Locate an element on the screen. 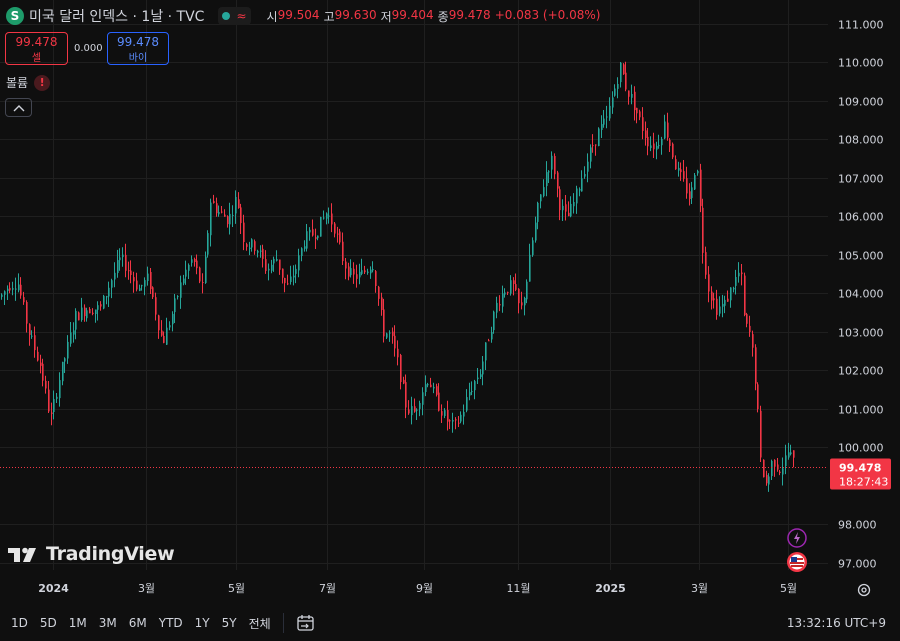  x-tick-label: 5월 is located at coordinates (788, 588).